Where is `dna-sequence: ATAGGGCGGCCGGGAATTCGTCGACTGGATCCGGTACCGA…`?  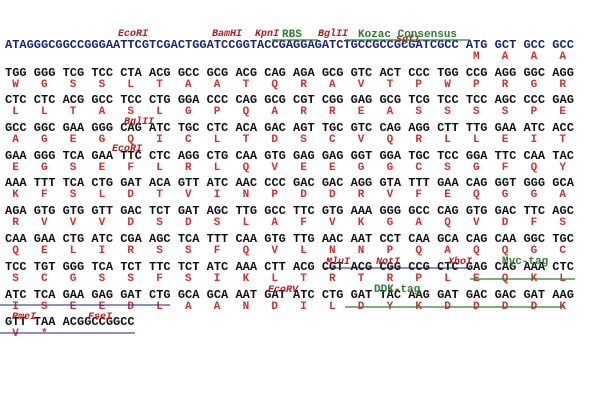 dna-sequence: ATAGGGCGGCCGGGAATTCGTCGACTGGATCCGGTACCGA… is located at coordinates (289, 45).